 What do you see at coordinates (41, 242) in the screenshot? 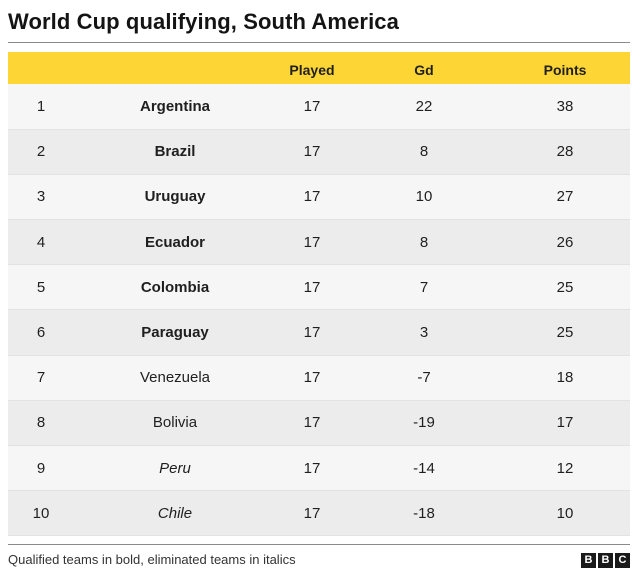
I see `position-cell: 4` at bounding box center [41, 242].